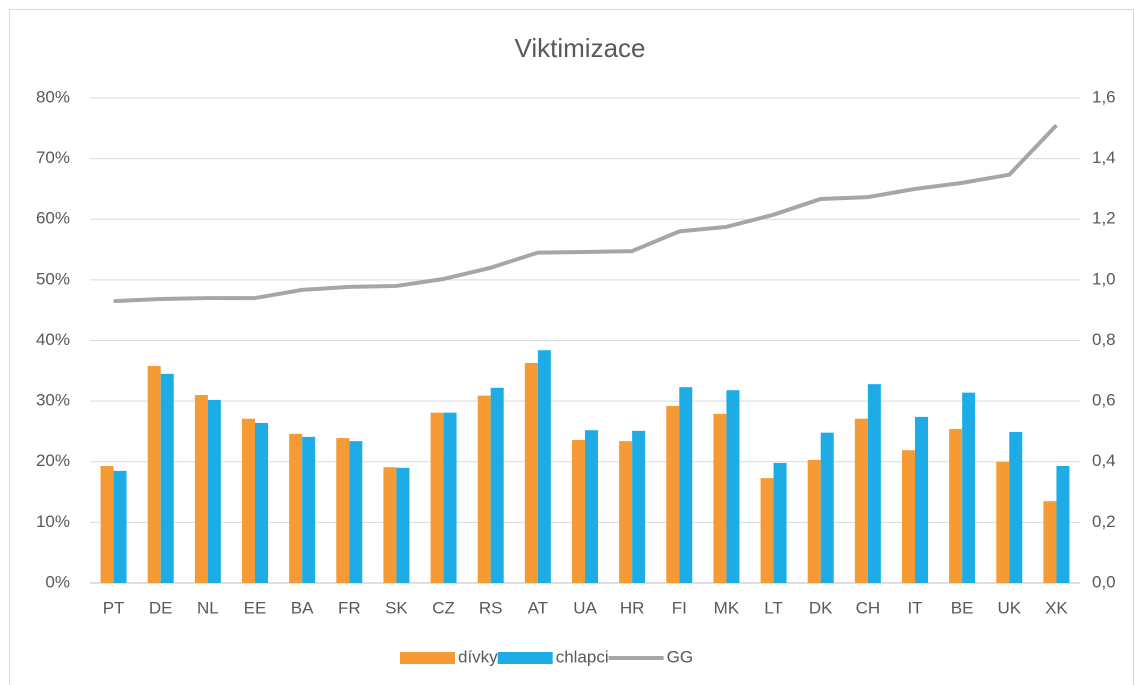 The image size is (1135, 685). I want to click on y-tick-label: 30%, so click(53, 400).